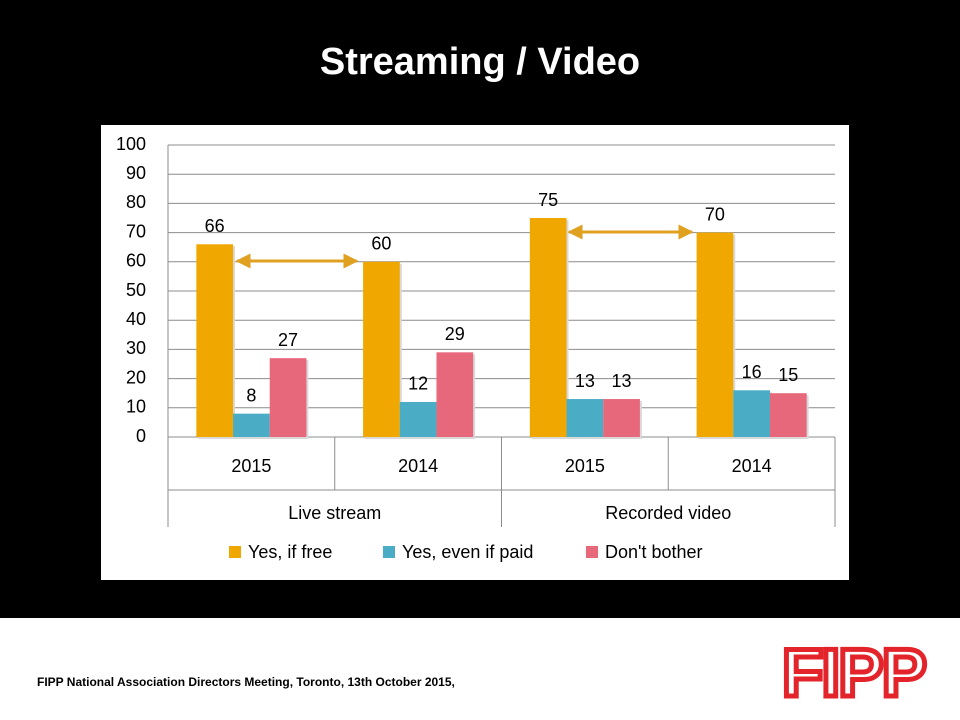 Image resolution: width=960 pixels, height=720 pixels. What do you see at coordinates (334, 513) in the screenshot?
I see `group-label: Live stream` at bounding box center [334, 513].